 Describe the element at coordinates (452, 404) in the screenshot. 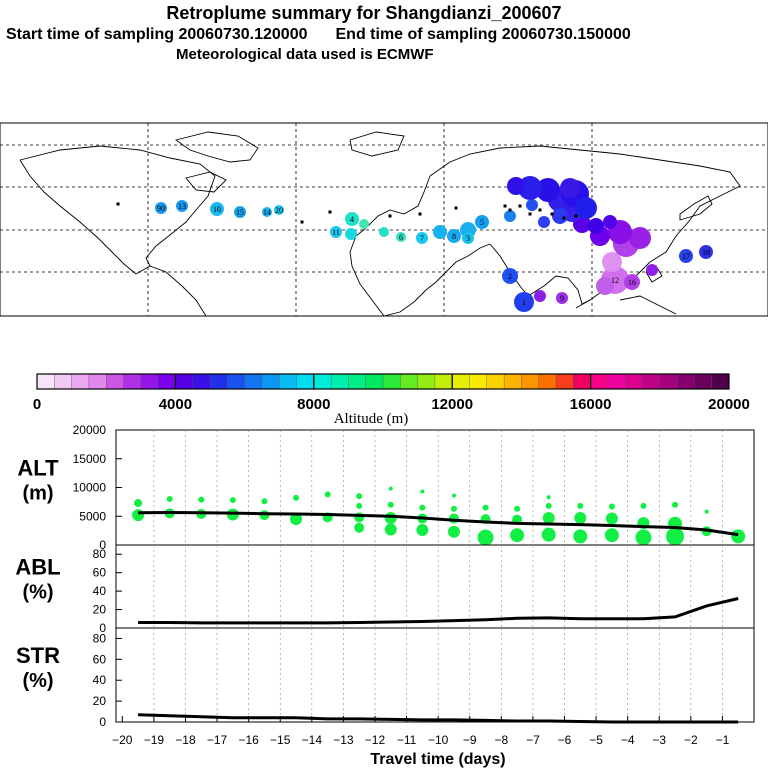

I see `colorbar-tick-label: 12000` at that location.